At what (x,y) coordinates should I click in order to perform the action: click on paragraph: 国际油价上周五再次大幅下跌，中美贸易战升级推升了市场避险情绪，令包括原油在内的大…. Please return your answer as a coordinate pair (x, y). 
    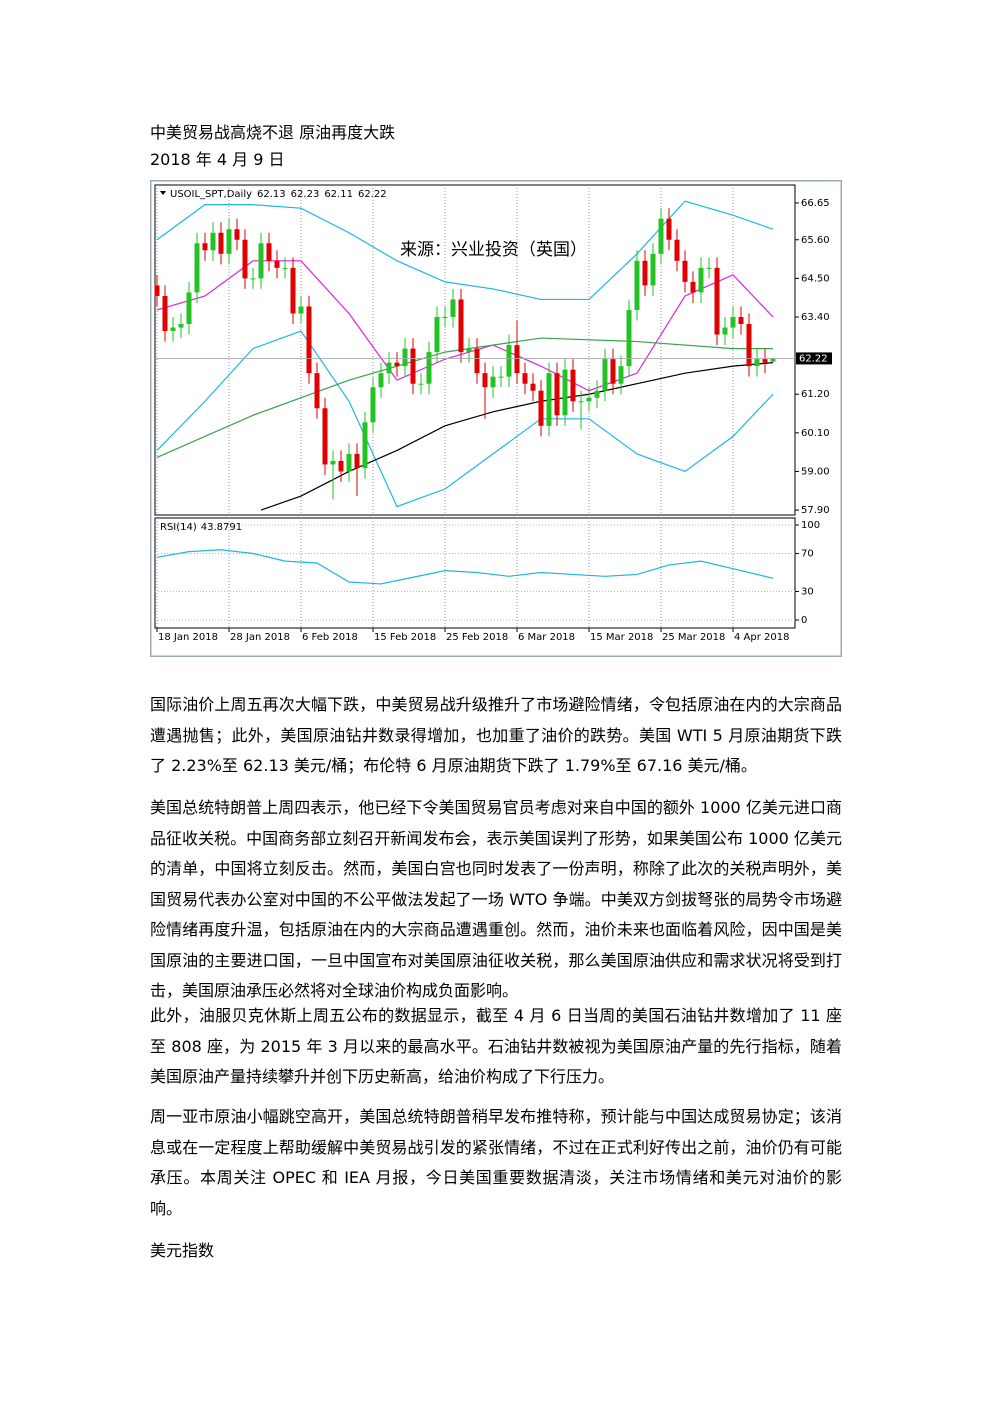
    Looking at the image, I should click on (496, 735).